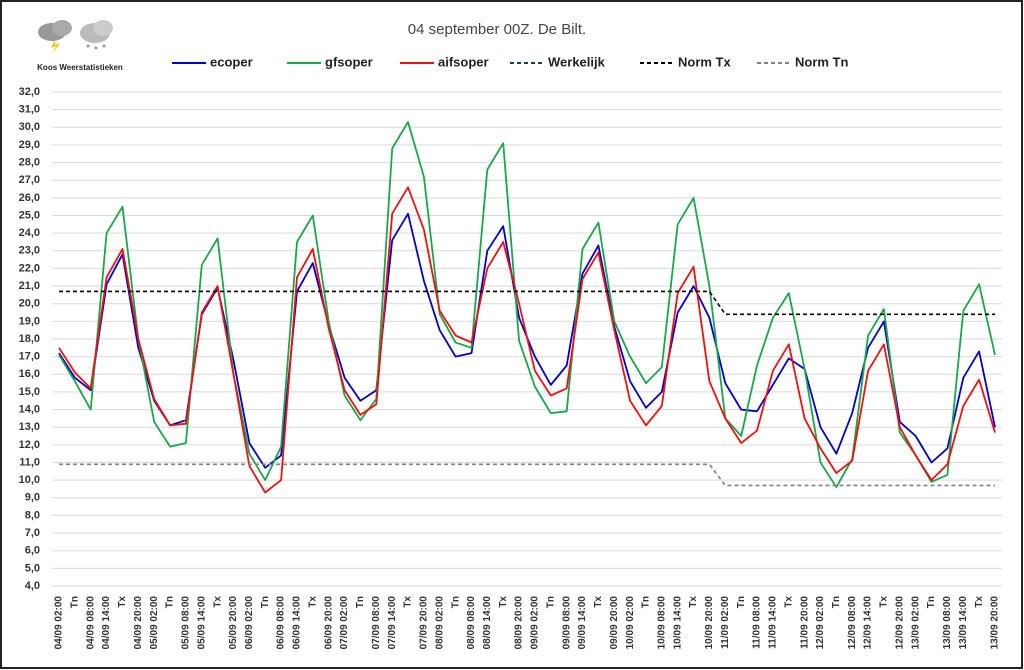 The image size is (1024, 670). I want to click on y-tick-label: 7,0, so click(32, 533).